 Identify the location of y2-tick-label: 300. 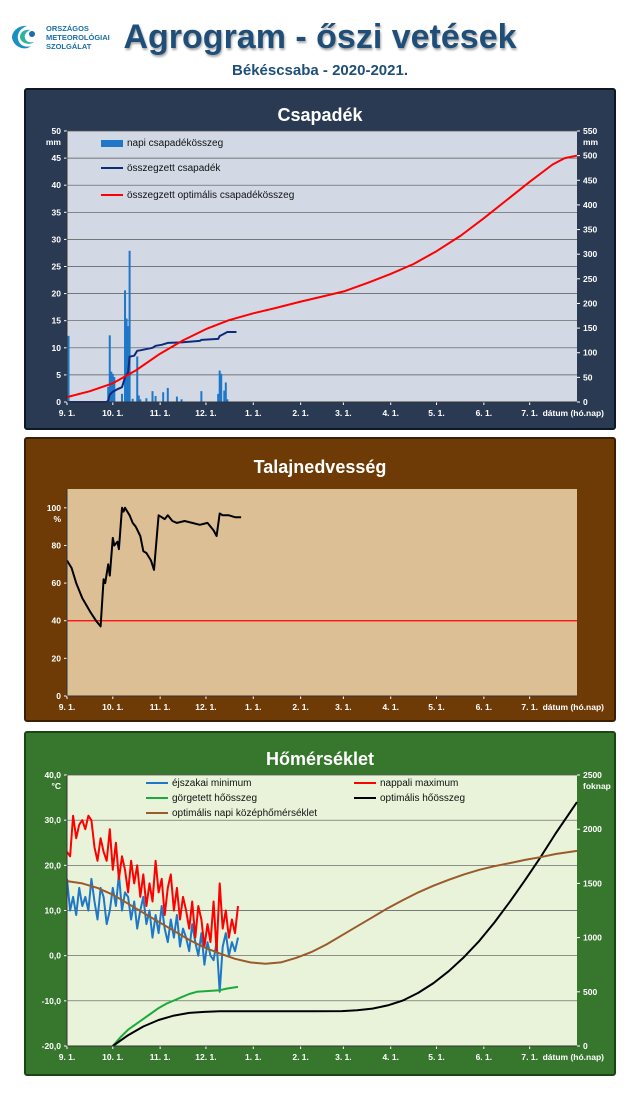
(590, 254).